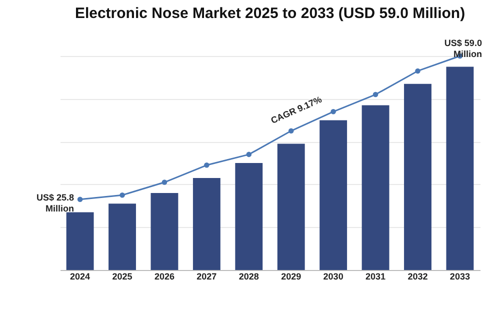 Image resolution: width=500 pixels, height=334 pixels. What do you see at coordinates (55, 203) in the screenshot?
I see `annotation: US$ 25.8 Million` at bounding box center [55, 203].